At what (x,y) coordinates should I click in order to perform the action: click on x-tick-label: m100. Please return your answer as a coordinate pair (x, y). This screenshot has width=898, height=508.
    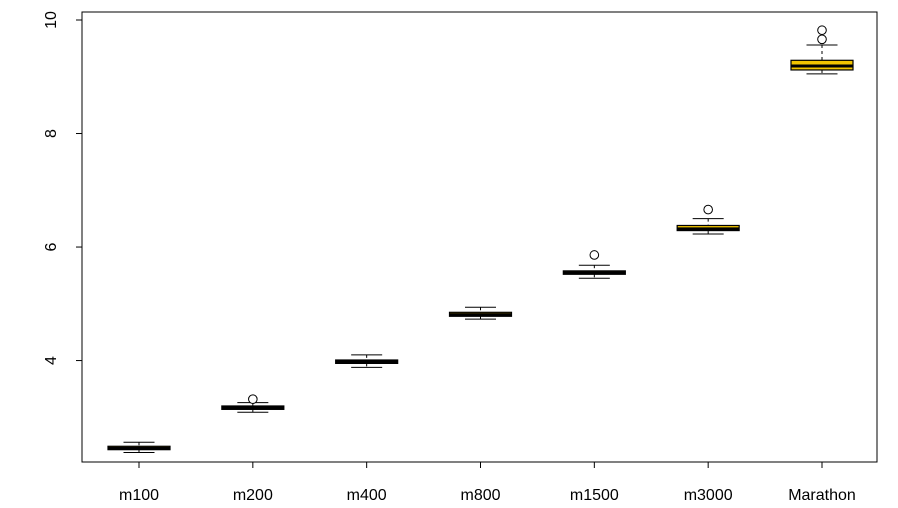
    Looking at the image, I should click on (139, 495).